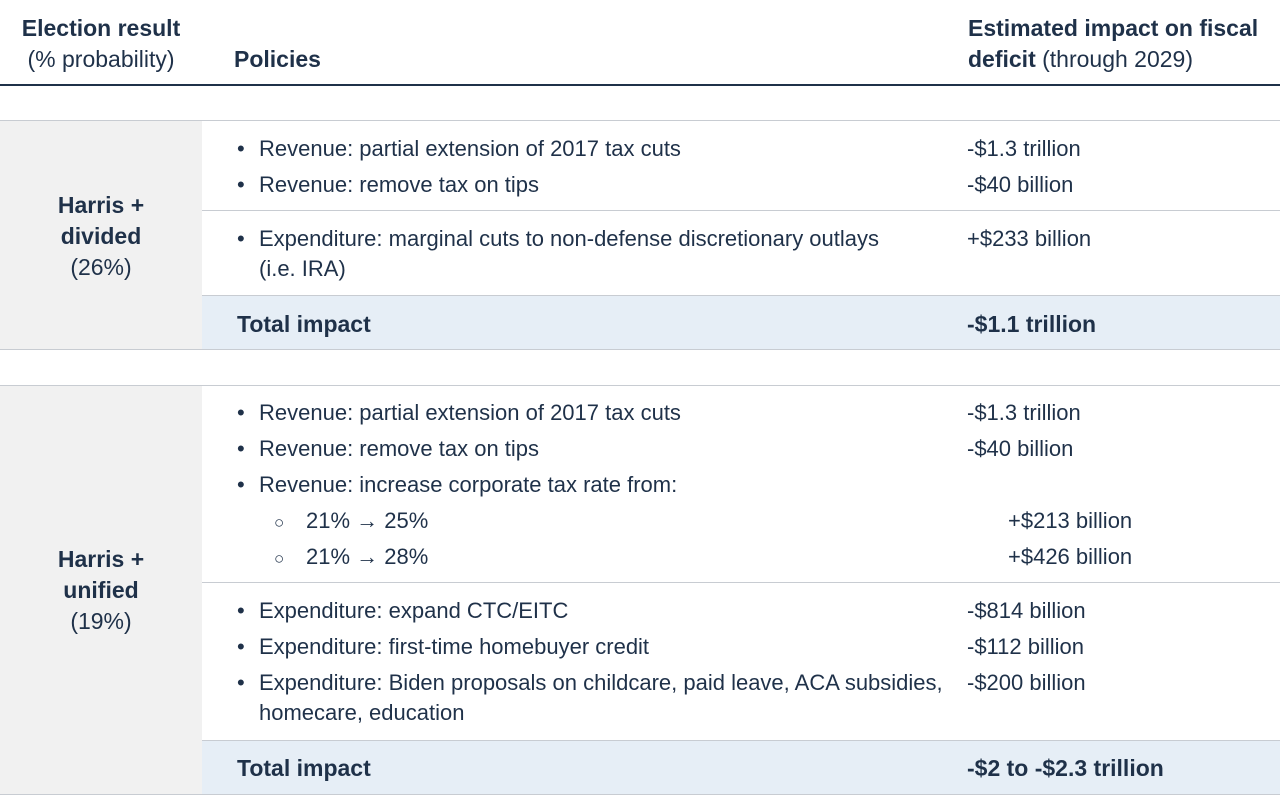 The width and height of the screenshot is (1280, 804). What do you see at coordinates (454, 646) in the screenshot?
I see `policy-text: Expenditure: first-time homebuyer credit` at bounding box center [454, 646].